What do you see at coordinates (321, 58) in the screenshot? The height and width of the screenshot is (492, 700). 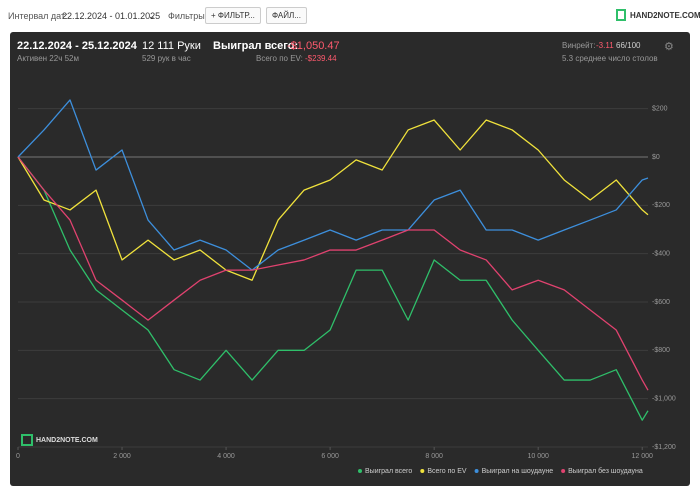 I see `ev-value: -$239.44` at bounding box center [321, 58].